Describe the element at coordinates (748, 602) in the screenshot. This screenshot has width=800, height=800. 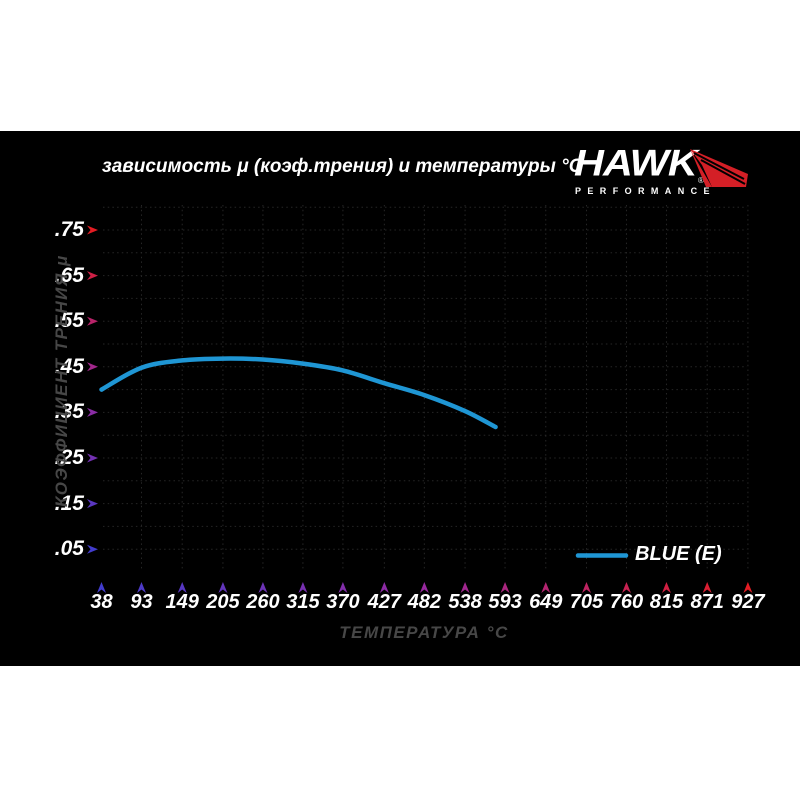
I see `x-tick-label: 927` at that location.